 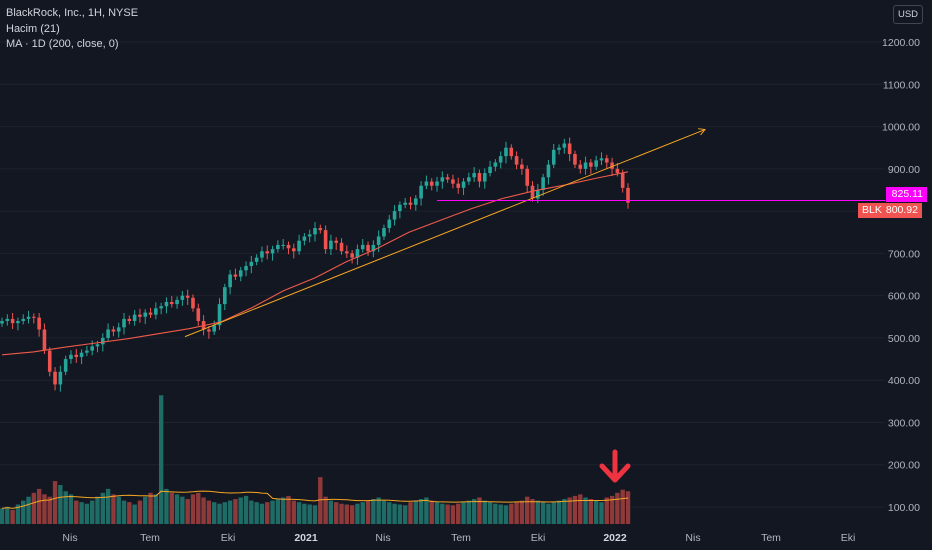 What do you see at coordinates (228, 538) in the screenshot?
I see `x-tick-label: Eki` at bounding box center [228, 538].